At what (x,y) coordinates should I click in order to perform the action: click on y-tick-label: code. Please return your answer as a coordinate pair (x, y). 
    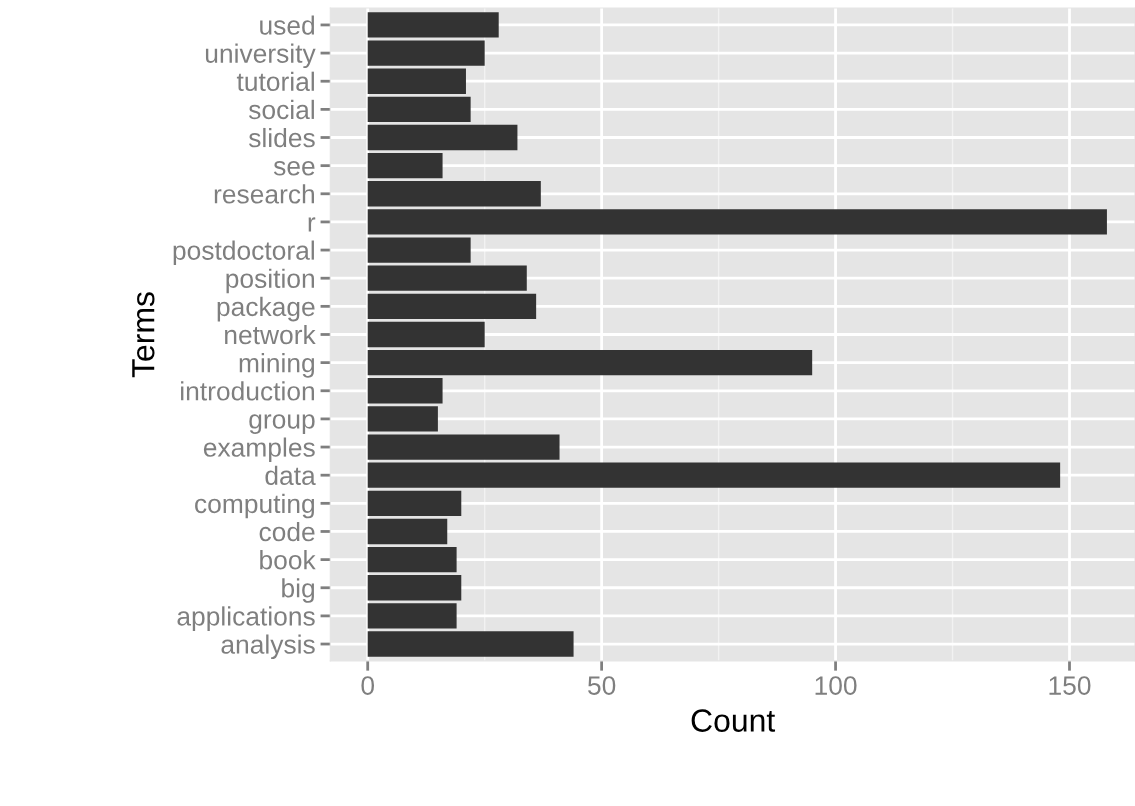
    Looking at the image, I should click on (287, 531).